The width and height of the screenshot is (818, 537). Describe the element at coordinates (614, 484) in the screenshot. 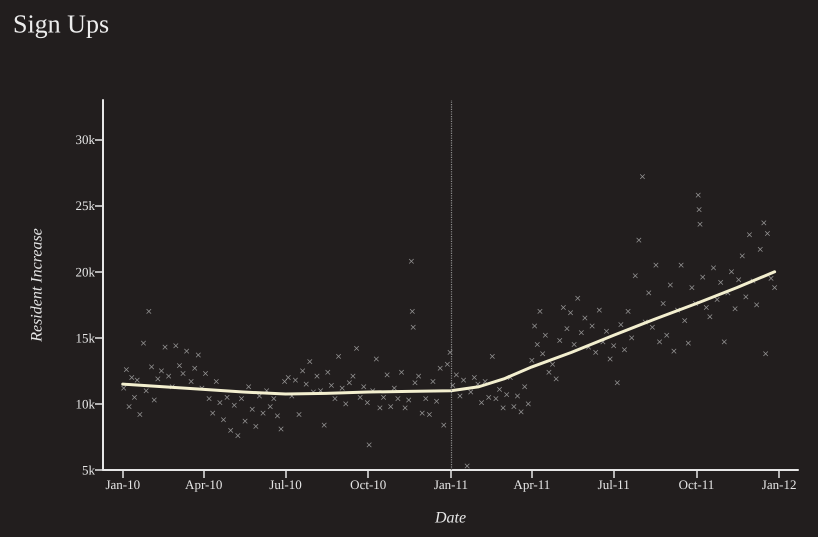

I see `x-tick-label: Jul-11` at that location.